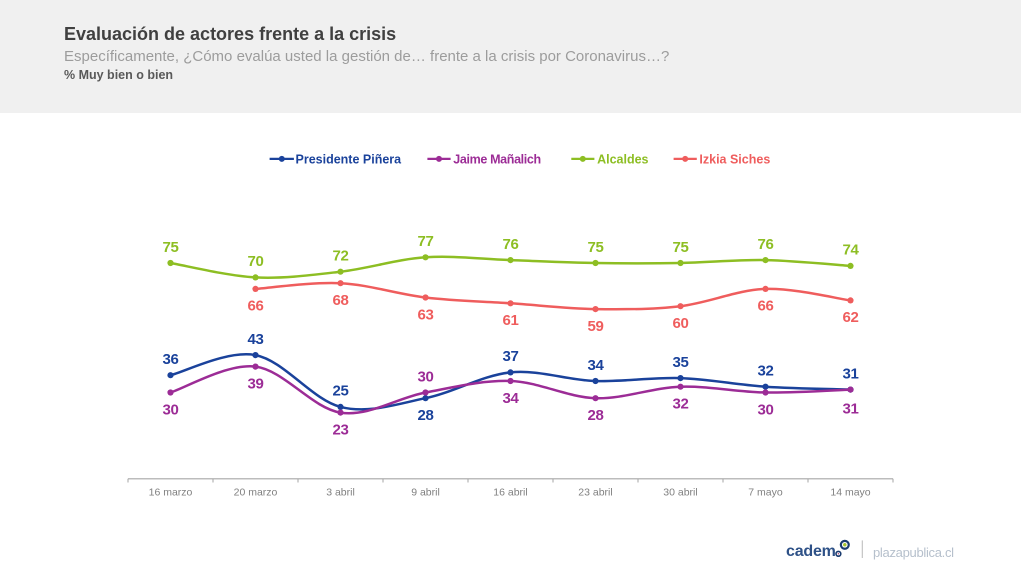 The width and height of the screenshot is (1021, 575). Describe the element at coordinates (171, 493) in the screenshot. I see `svg-text: 16 marzo` at that location.